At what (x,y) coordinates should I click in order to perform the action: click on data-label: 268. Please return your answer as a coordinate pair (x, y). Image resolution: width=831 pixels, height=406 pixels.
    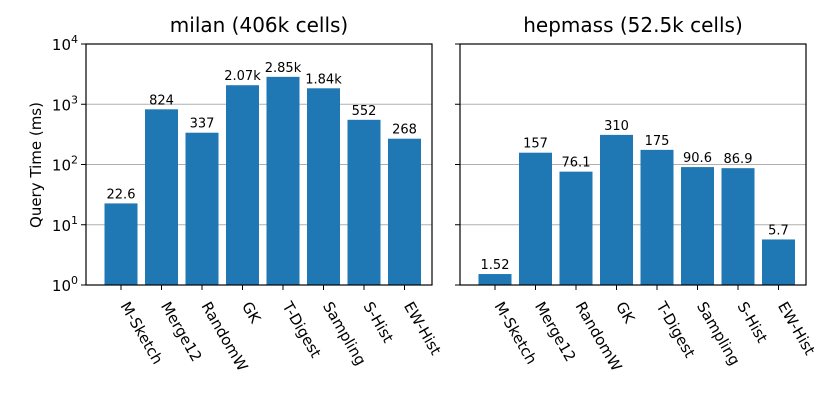
    Looking at the image, I should click on (404, 130).